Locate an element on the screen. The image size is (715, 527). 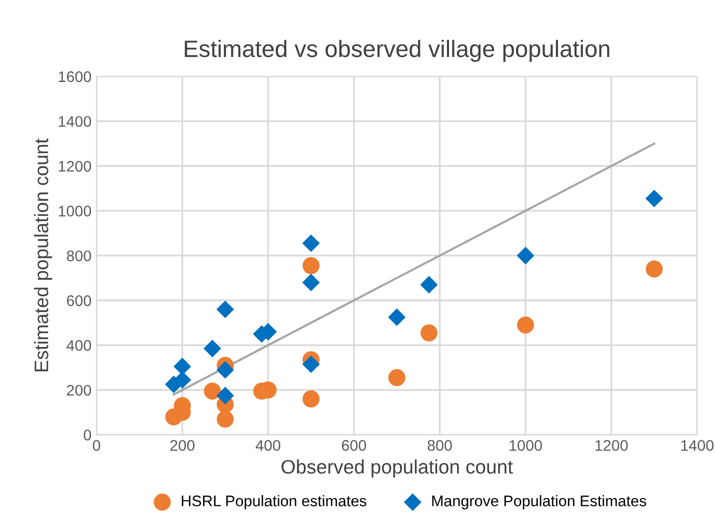
x-tick-label: 1000 is located at coordinates (526, 445).